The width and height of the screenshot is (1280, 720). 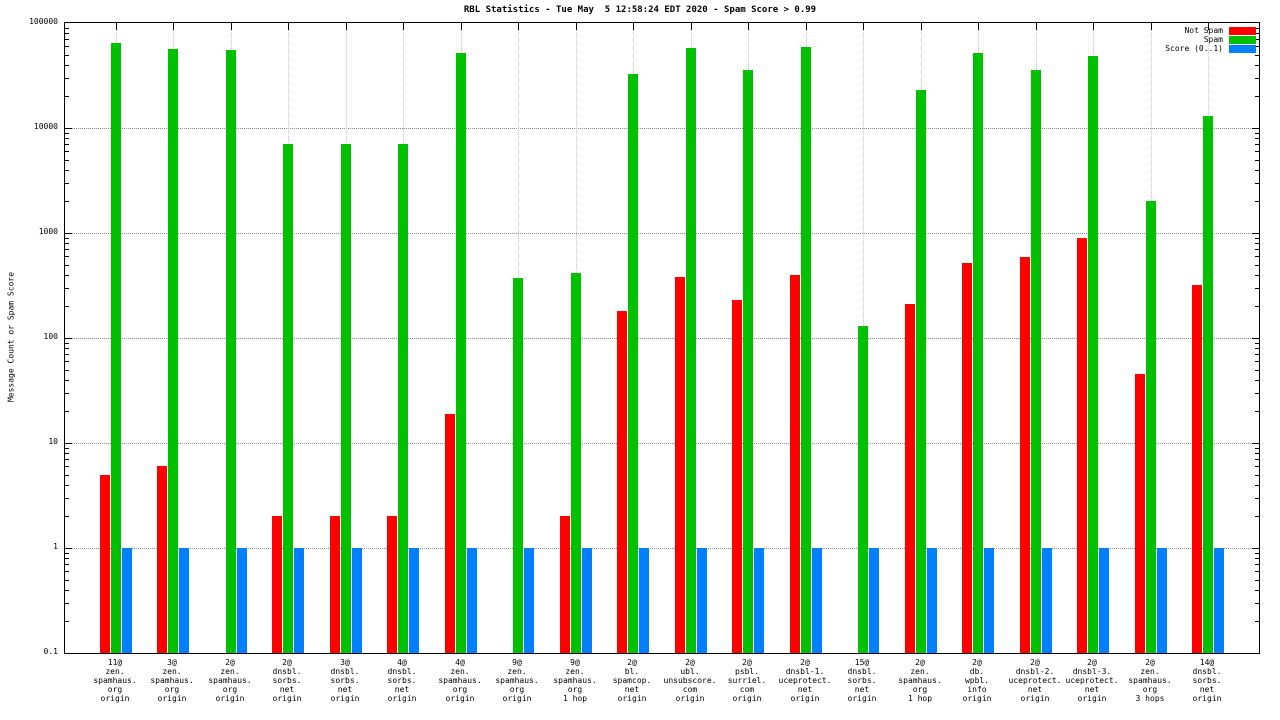 I want to click on x-tick-label: 9@ zen. spamhaus. org origin, so click(x=517, y=680).